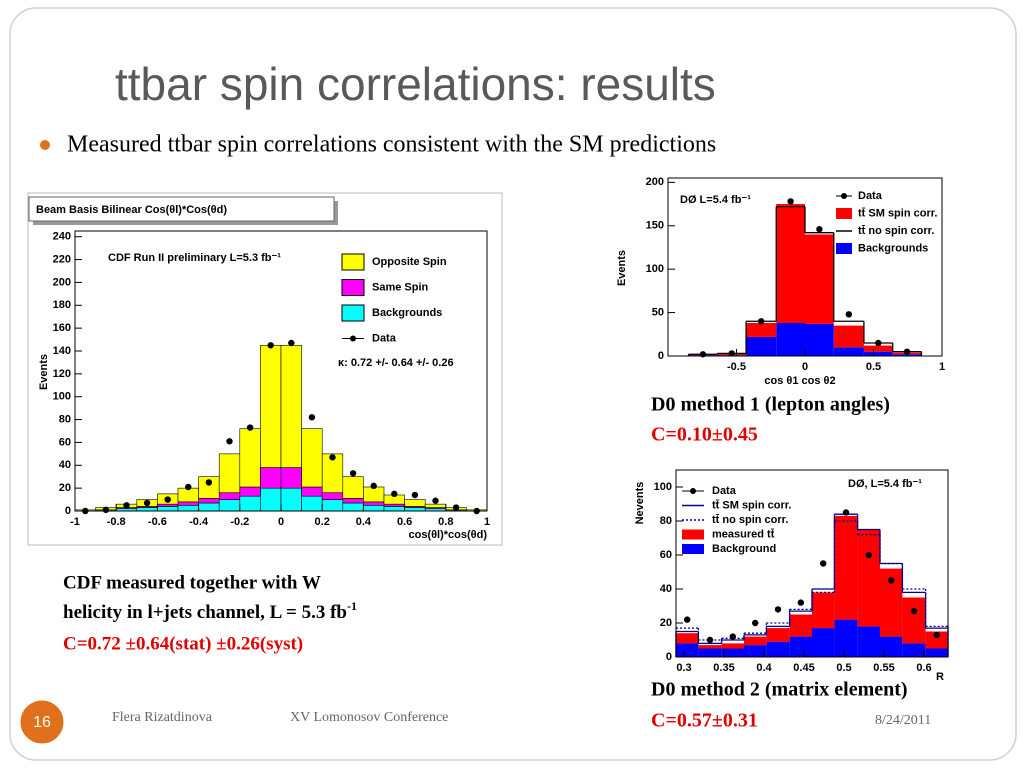 Image resolution: width=1024 pixels, height=773 pixels. I want to click on bullet-dot, so click(45, 145).